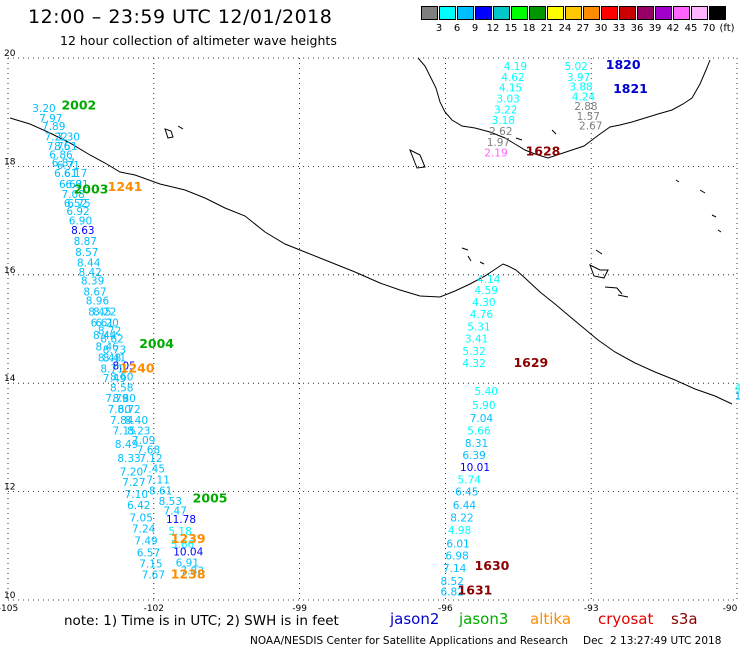 Image resolution: width=740 pixels, height=650 pixels. What do you see at coordinates (489, 280) in the screenshot?
I see `swh-value: 4.14` at bounding box center [489, 280].